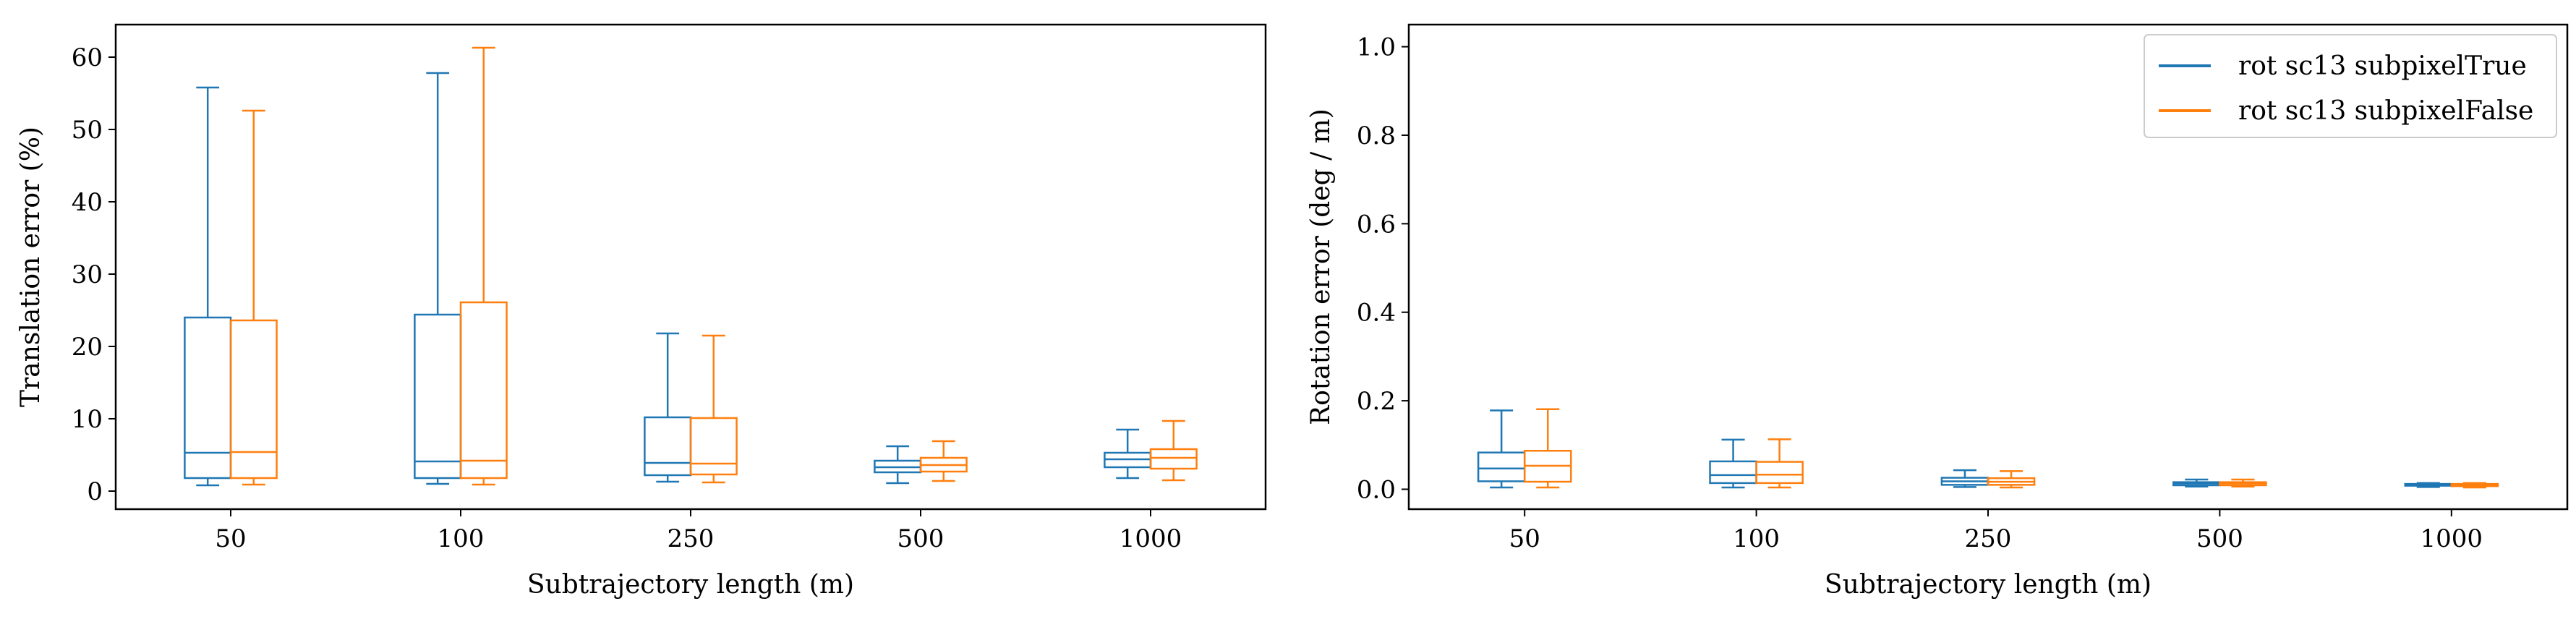  I want to click on translation-y-ticks: 0 10 20 30 40 50 60, so click(94, 274).